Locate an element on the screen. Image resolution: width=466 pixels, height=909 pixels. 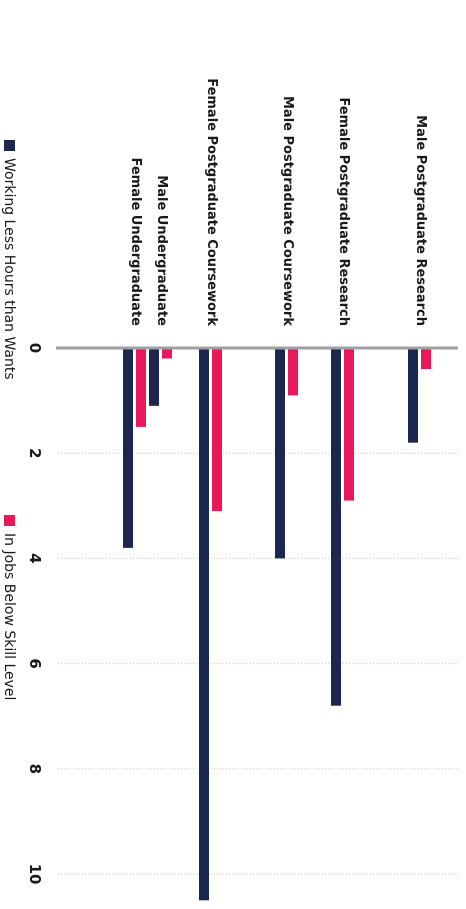
category-label: Male Postgraduate Research is located at coordinates (420, 220).